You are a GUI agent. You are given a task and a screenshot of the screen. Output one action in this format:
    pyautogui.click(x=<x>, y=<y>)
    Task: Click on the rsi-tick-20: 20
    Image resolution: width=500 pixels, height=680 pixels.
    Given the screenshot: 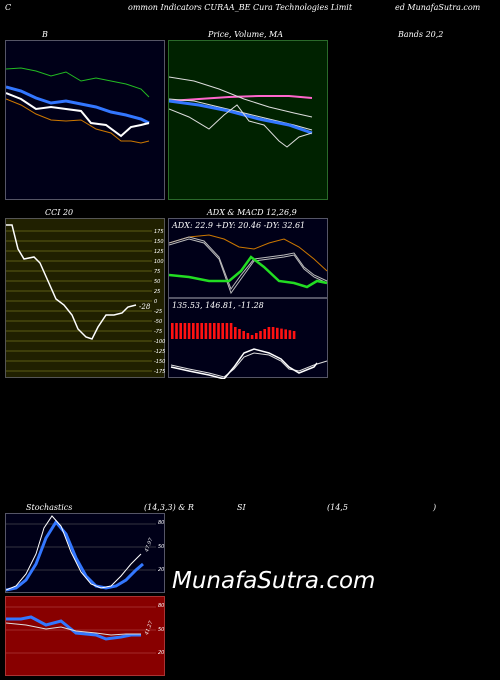 What is the action you would take?
    pyautogui.click(x=161, y=653)
    